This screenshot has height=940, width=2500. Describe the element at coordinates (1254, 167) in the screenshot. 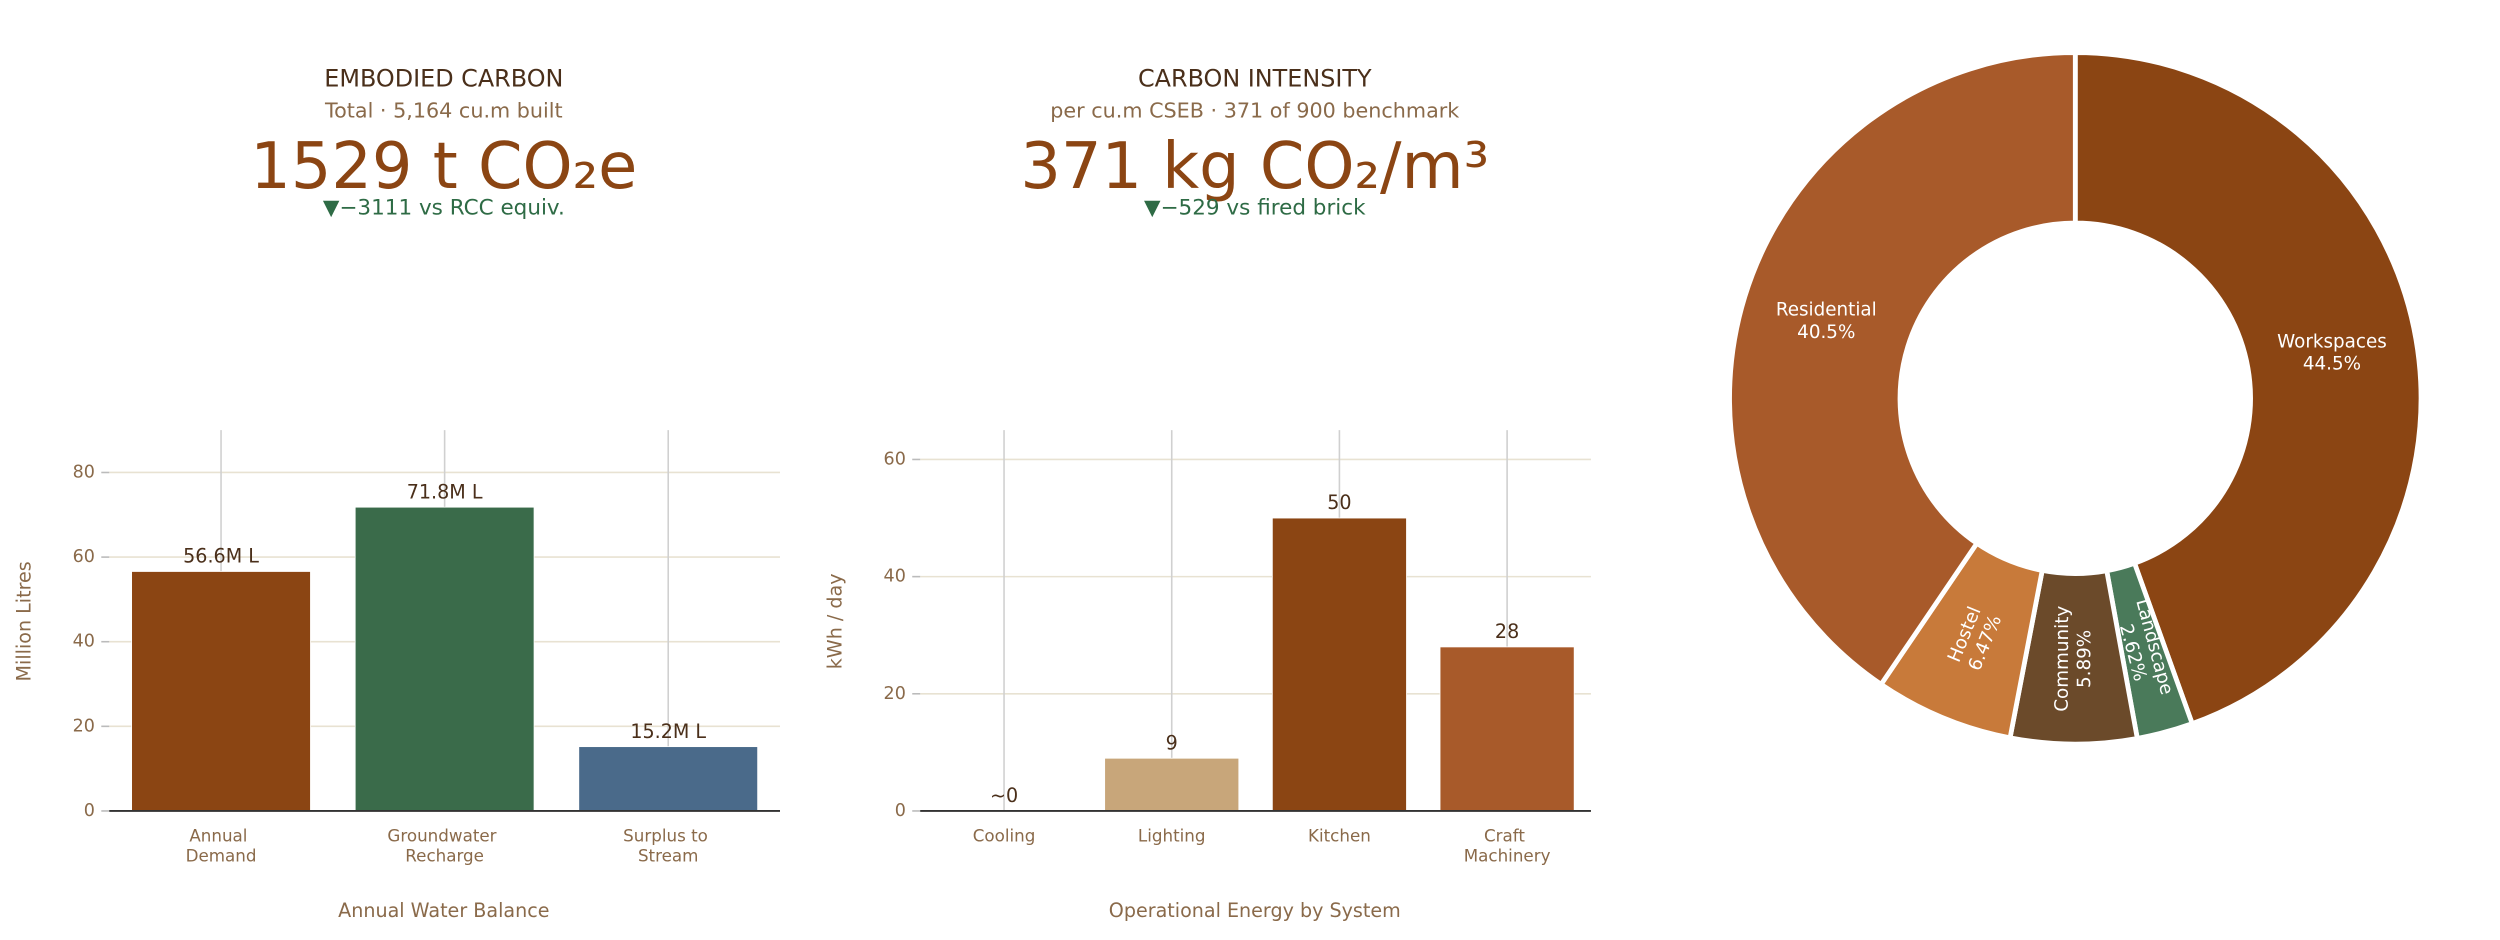

I see `kpi-value: 371 kg CO₂/m³` at that location.